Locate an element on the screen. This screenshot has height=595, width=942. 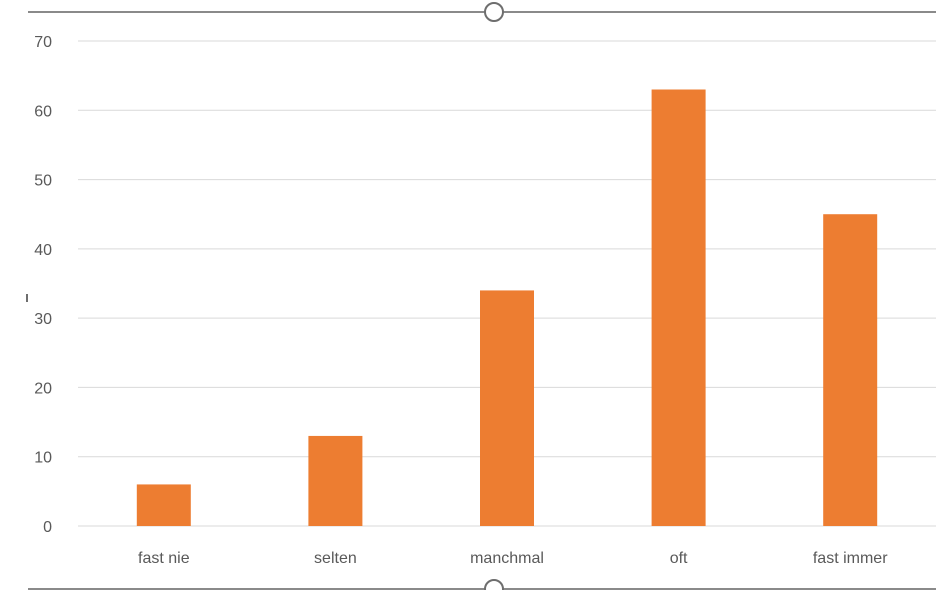
y-tick-label: 40 is located at coordinates (43, 250).